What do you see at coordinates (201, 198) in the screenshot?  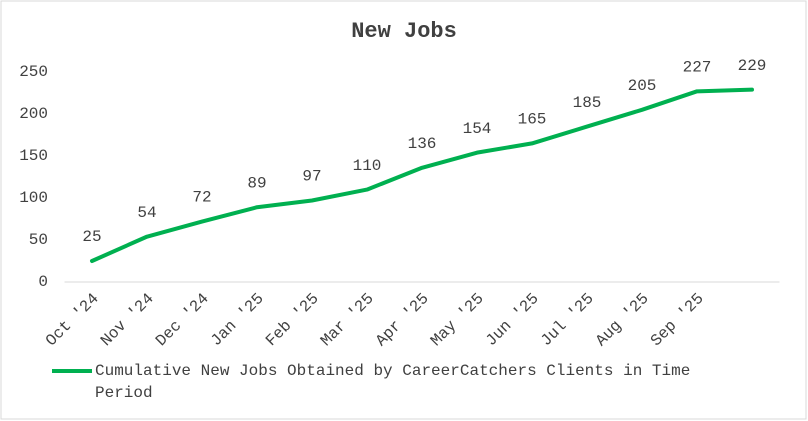 I see `data-label: 72` at bounding box center [201, 198].